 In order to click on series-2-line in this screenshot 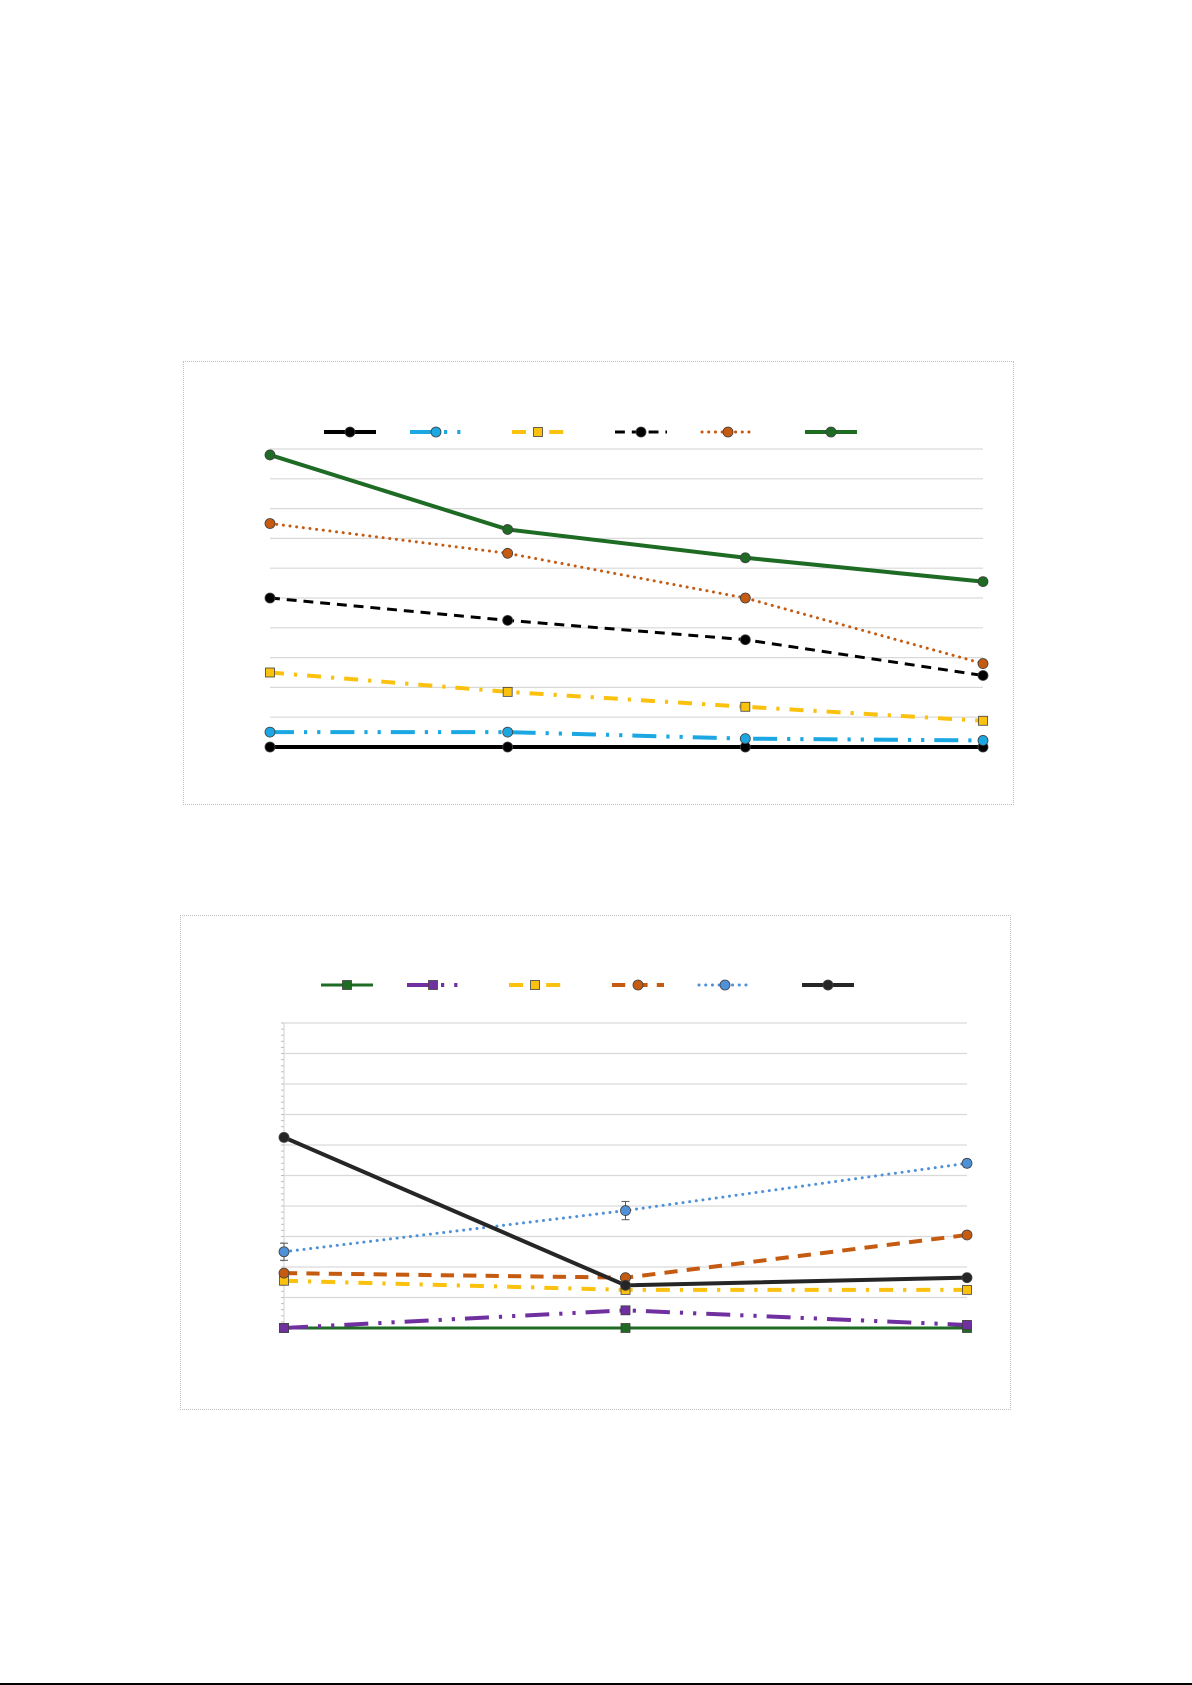, I will do `click(627, 736)`.